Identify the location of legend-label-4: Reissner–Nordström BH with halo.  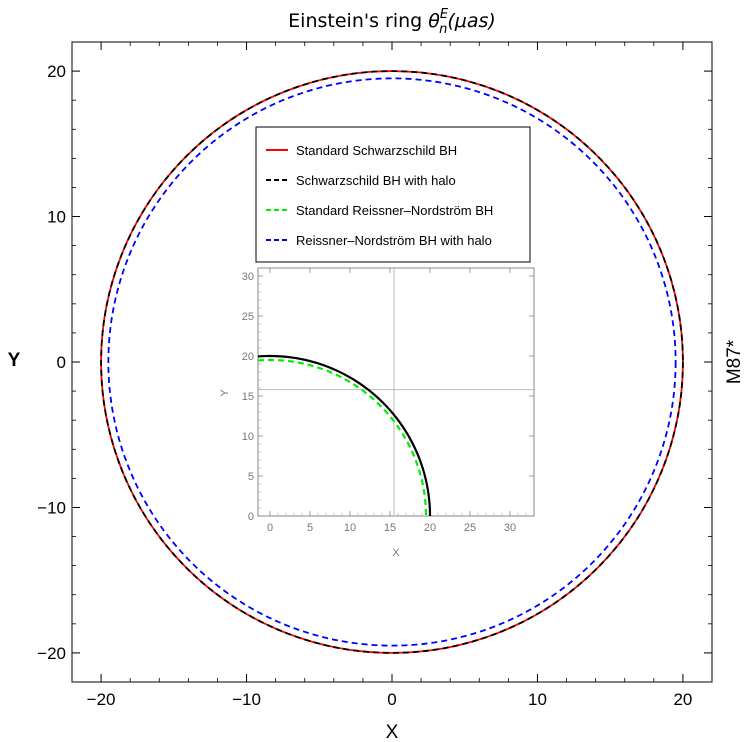
(394, 240).